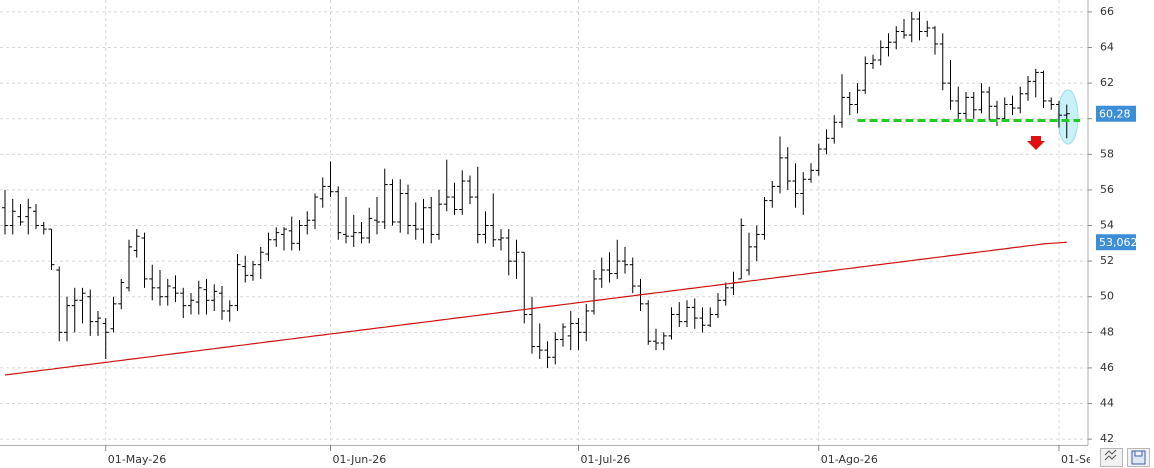 This screenshot has height=468, width=1154. I want to click on y-tick-label: 42, so click(1107, 438).